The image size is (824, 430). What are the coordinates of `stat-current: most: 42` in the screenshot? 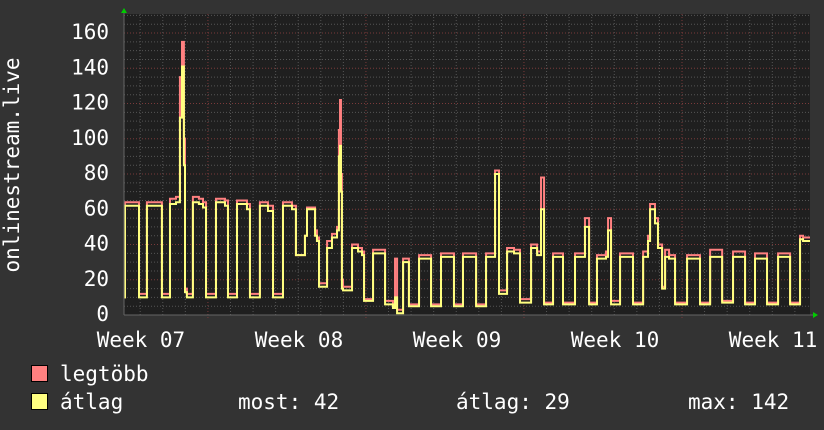 It's located at (289, 402).